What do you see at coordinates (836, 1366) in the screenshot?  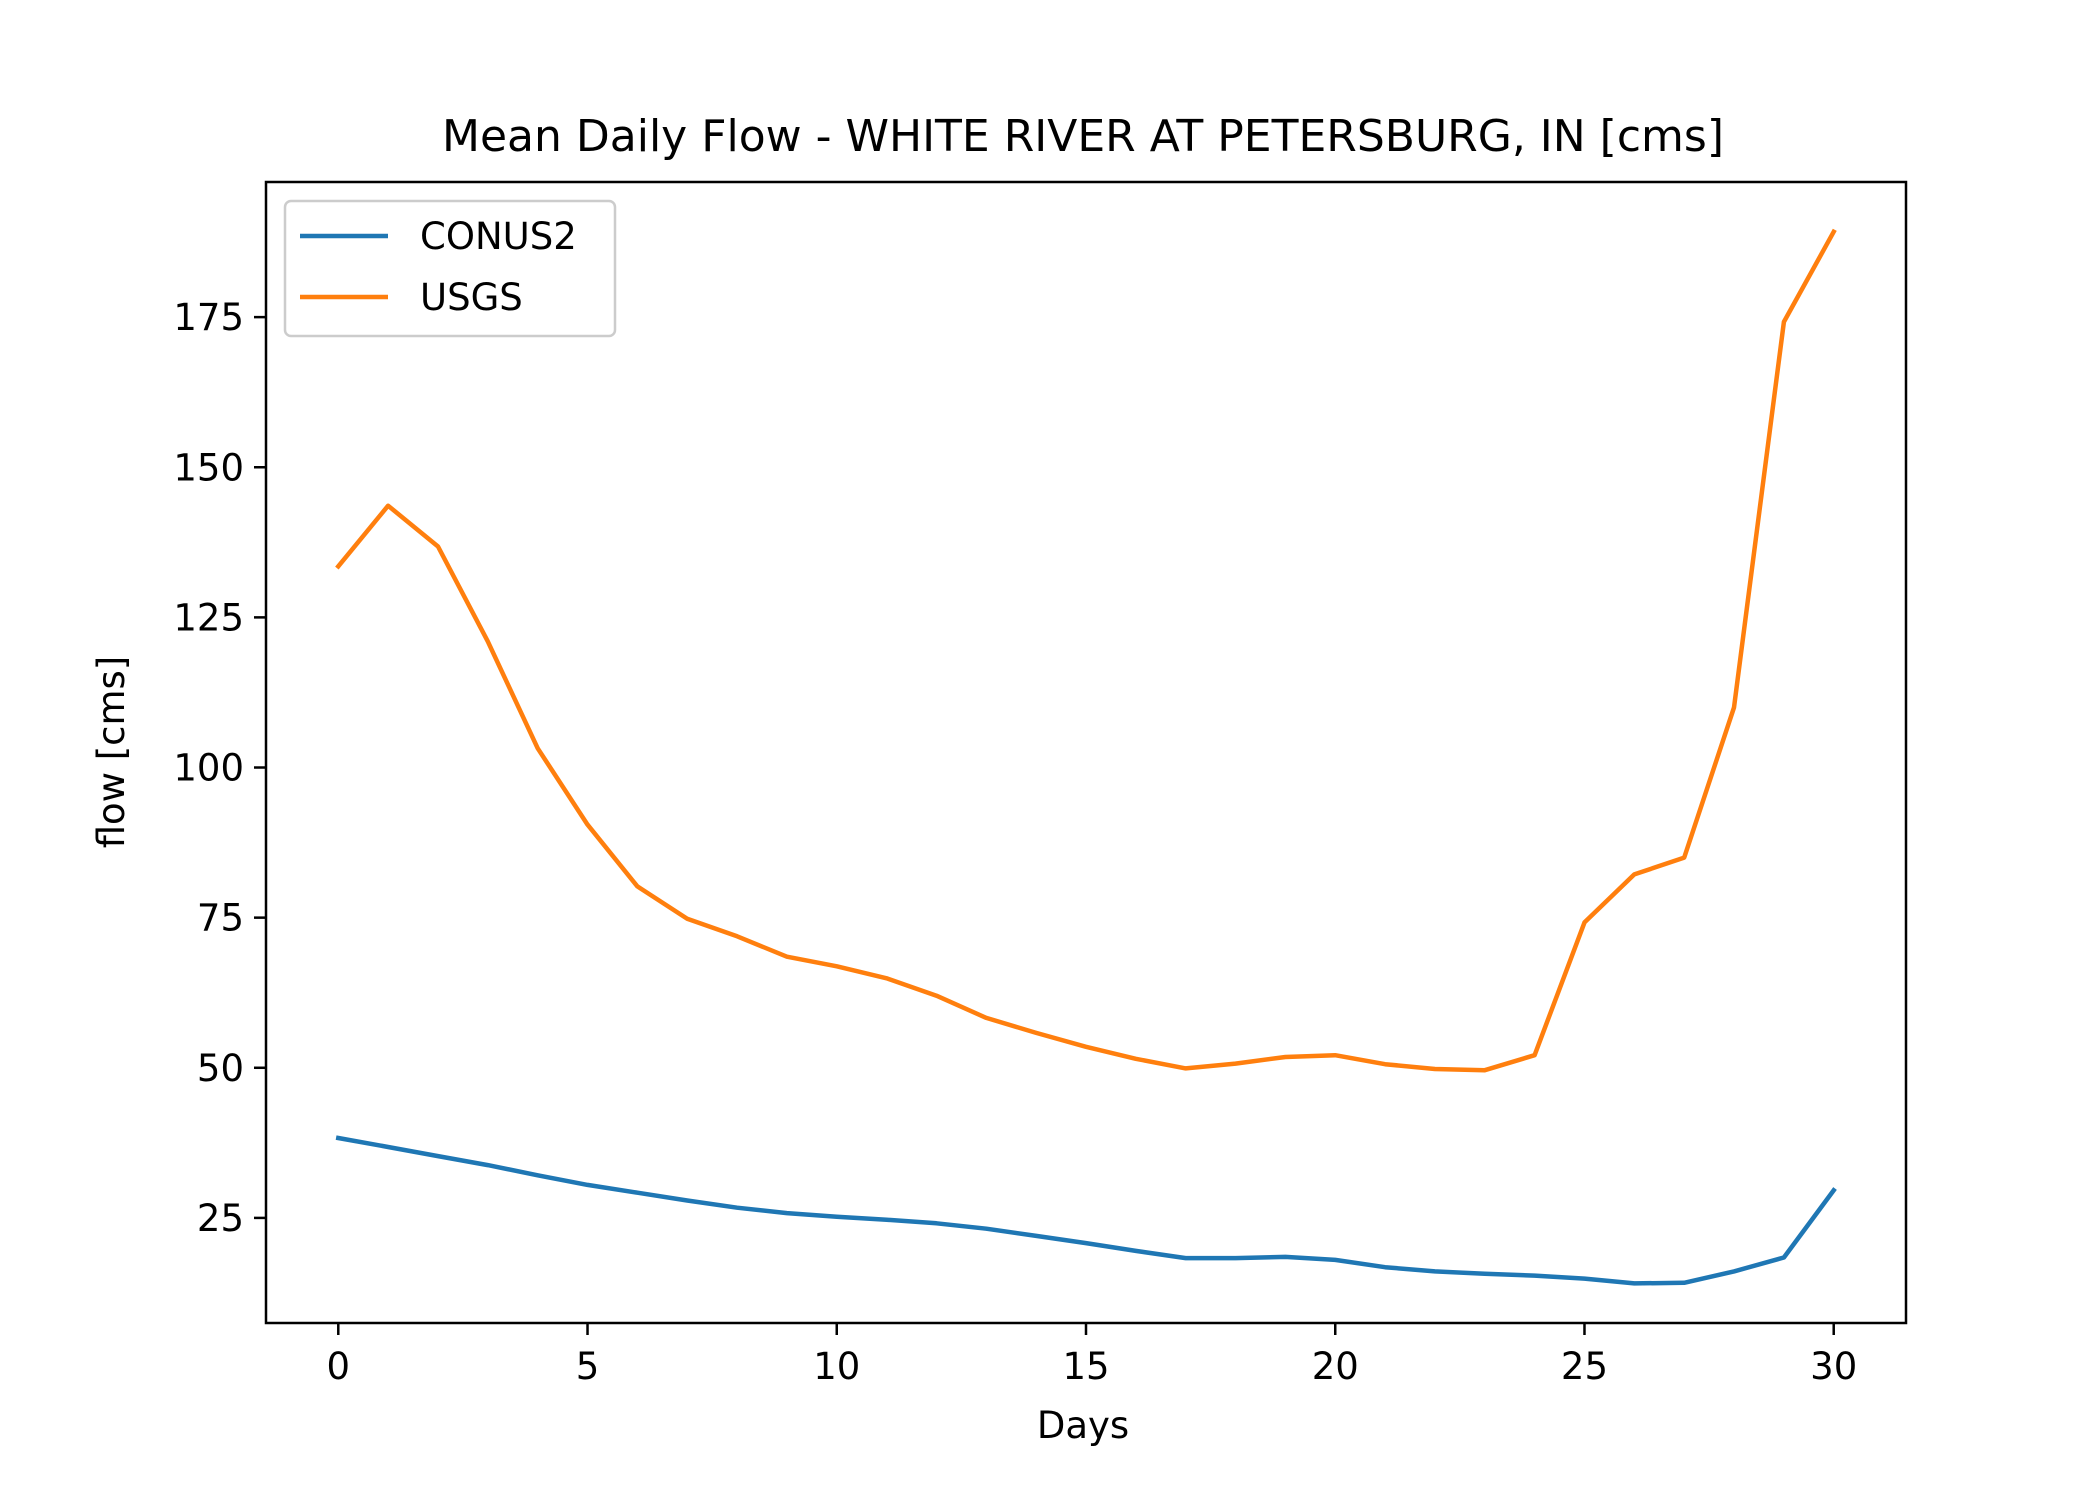 I see `x-tick-label: 10` at bounding box center [836, 1366].